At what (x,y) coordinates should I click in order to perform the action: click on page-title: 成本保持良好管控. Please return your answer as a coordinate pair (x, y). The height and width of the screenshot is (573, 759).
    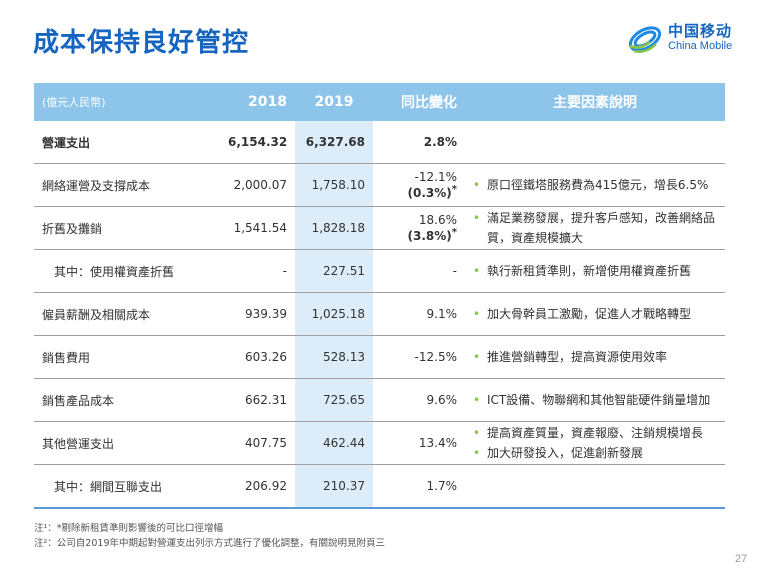
    Looking at the image, I should click on (141, 43).